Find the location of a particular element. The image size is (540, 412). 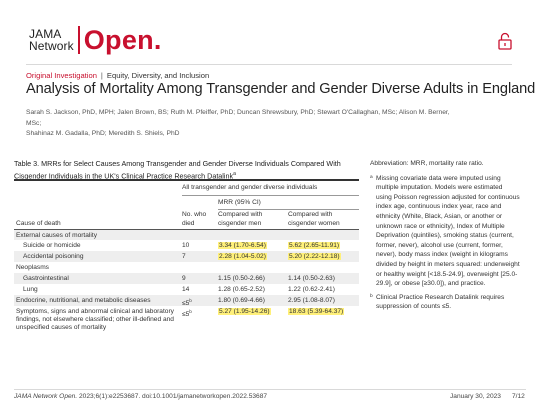

abbreviation-note: Abbreviation: MRR, mortality rate ratio. is located at coordinates (427, 163).